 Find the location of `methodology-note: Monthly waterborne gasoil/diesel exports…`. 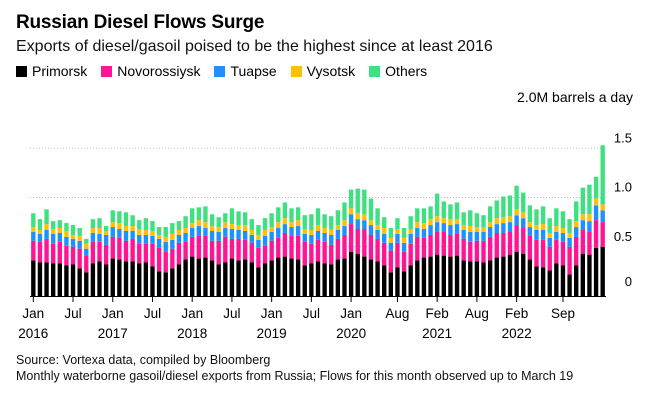

methodology-note: Monthly waterborne gasoil/diesel exports… is located at coordinates (295, 376).